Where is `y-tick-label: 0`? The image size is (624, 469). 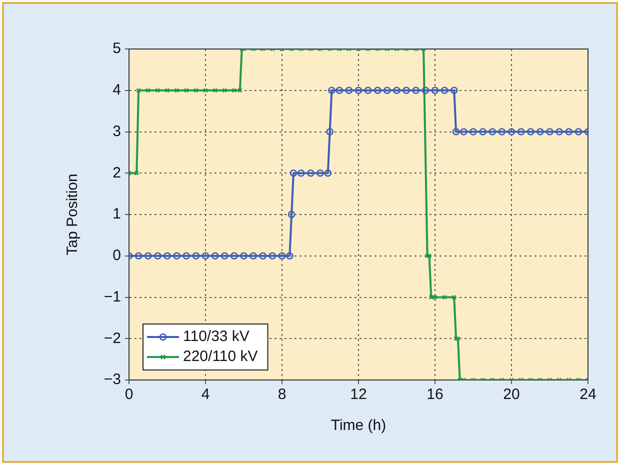
y-tick-label: 0 is located at coordinates (116, 255).